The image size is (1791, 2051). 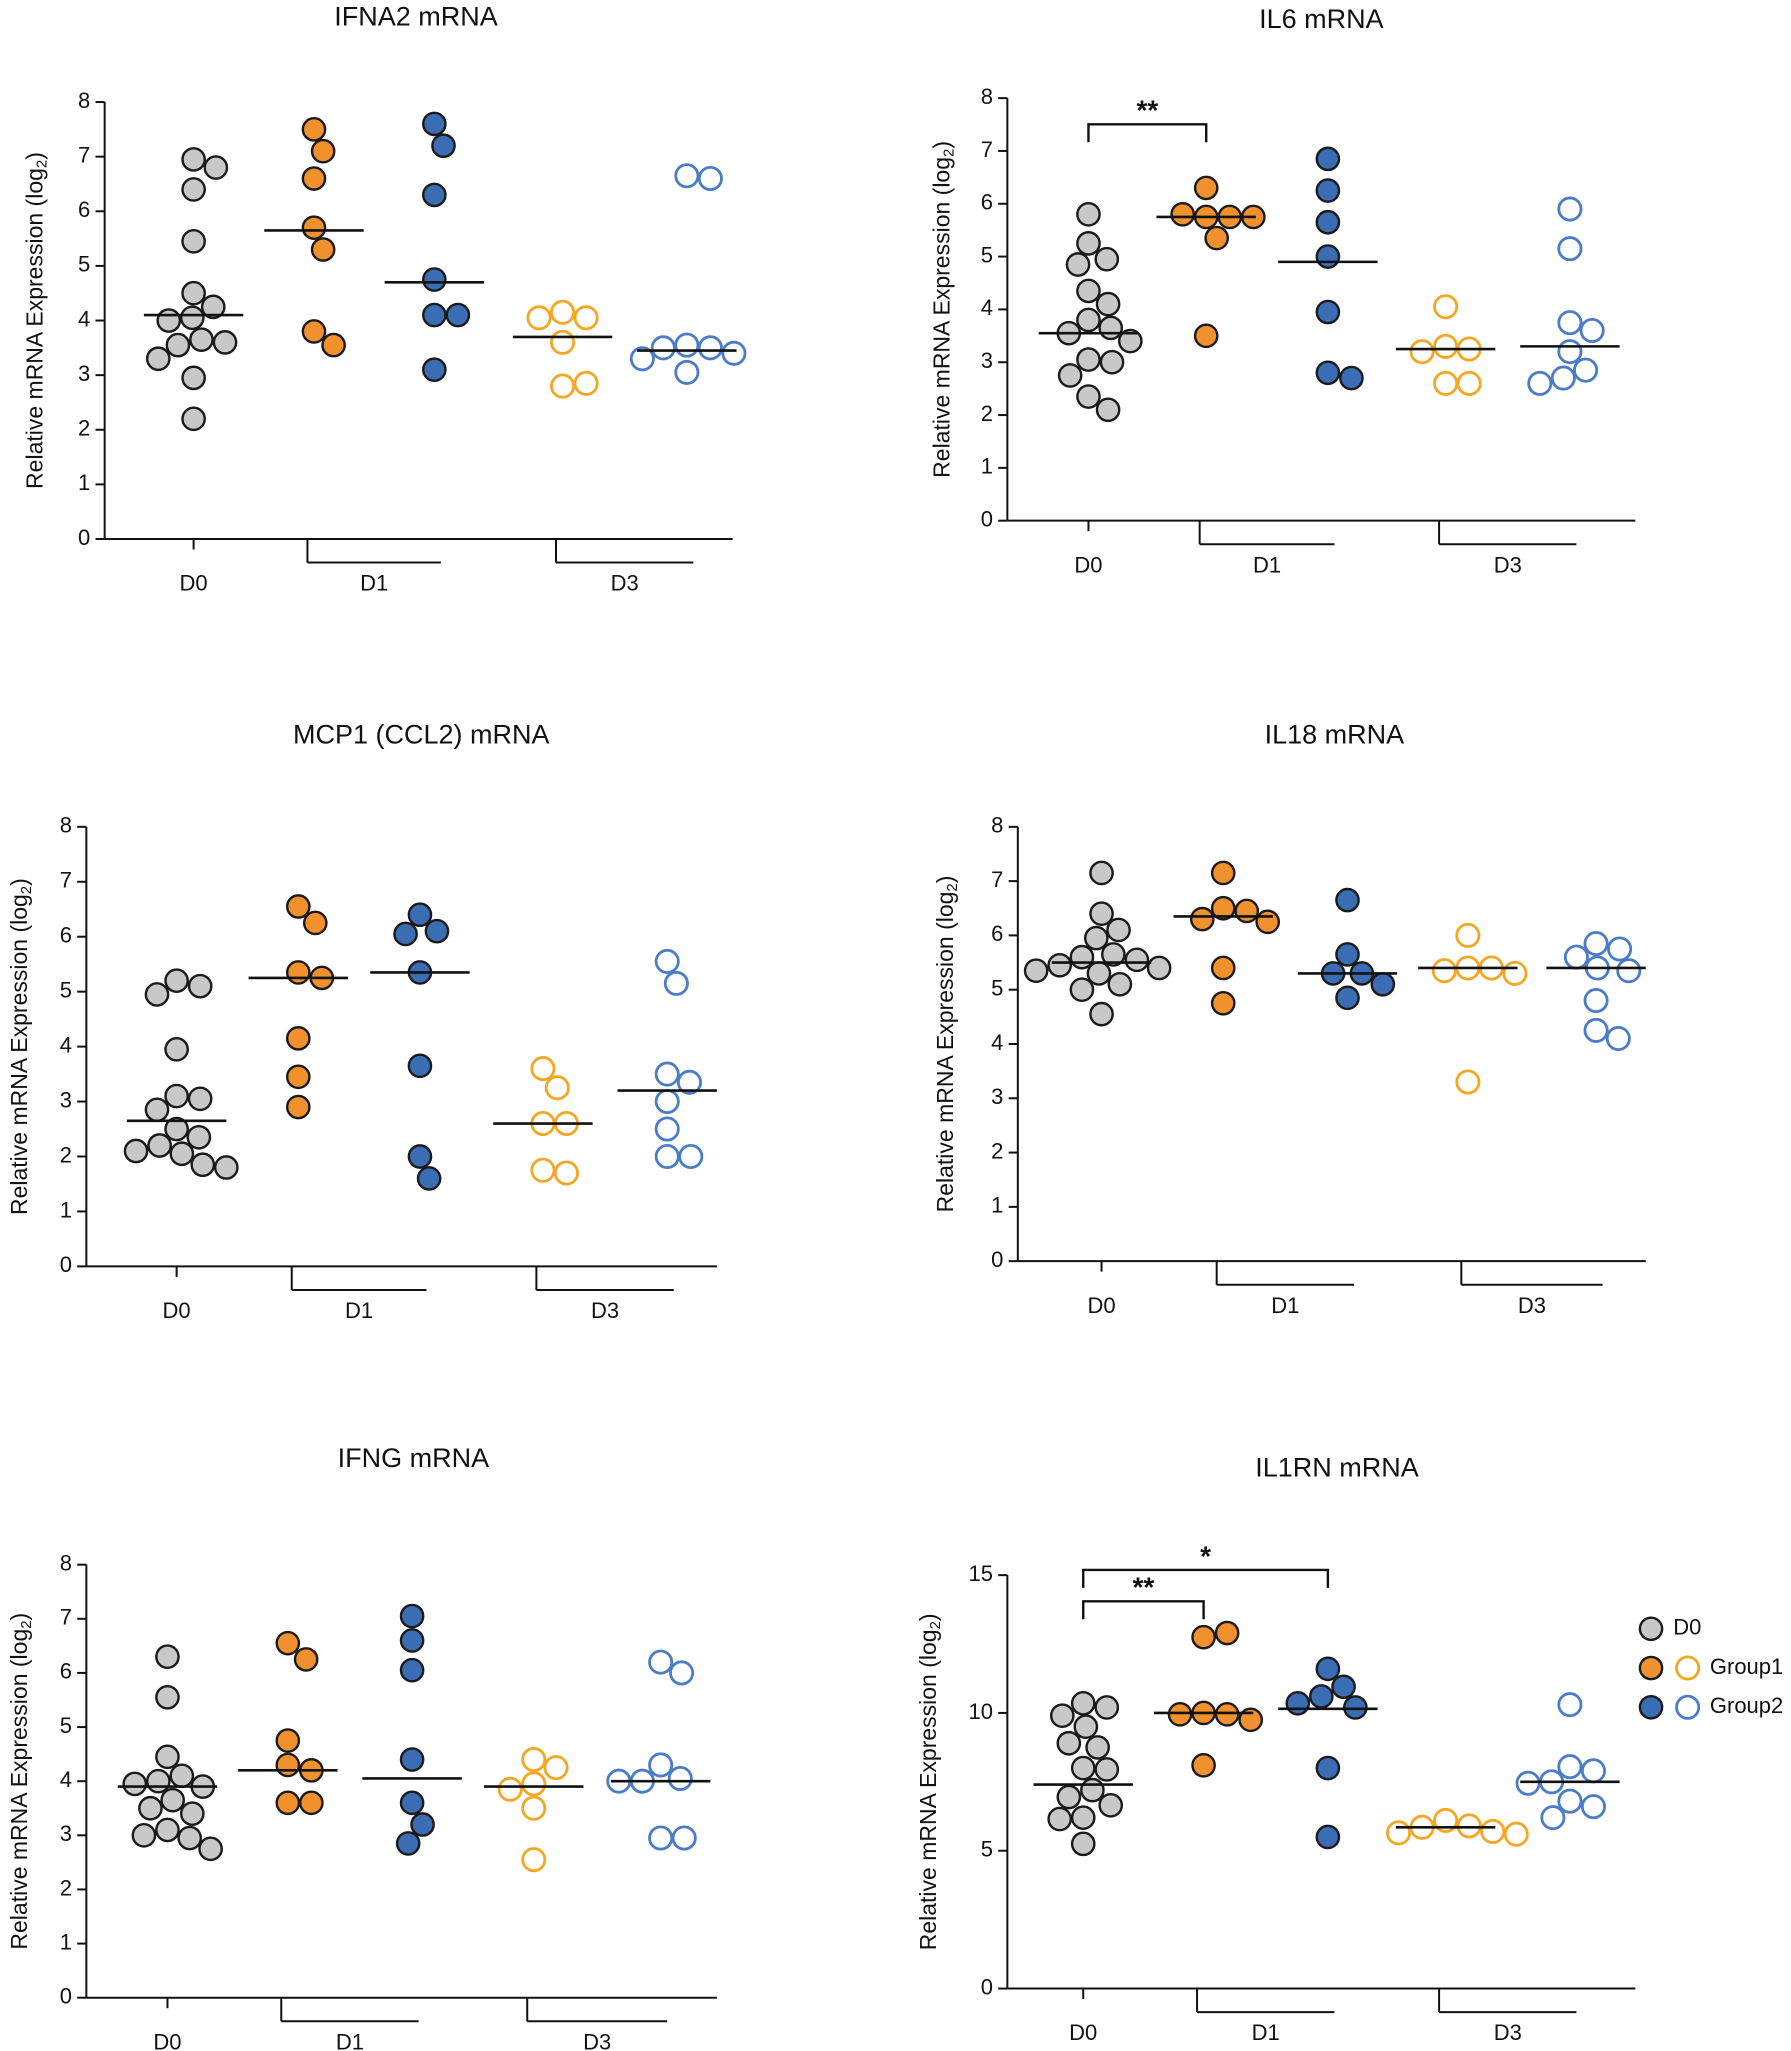 I want to click on legend-marker, so click(x=1688, y=1707).